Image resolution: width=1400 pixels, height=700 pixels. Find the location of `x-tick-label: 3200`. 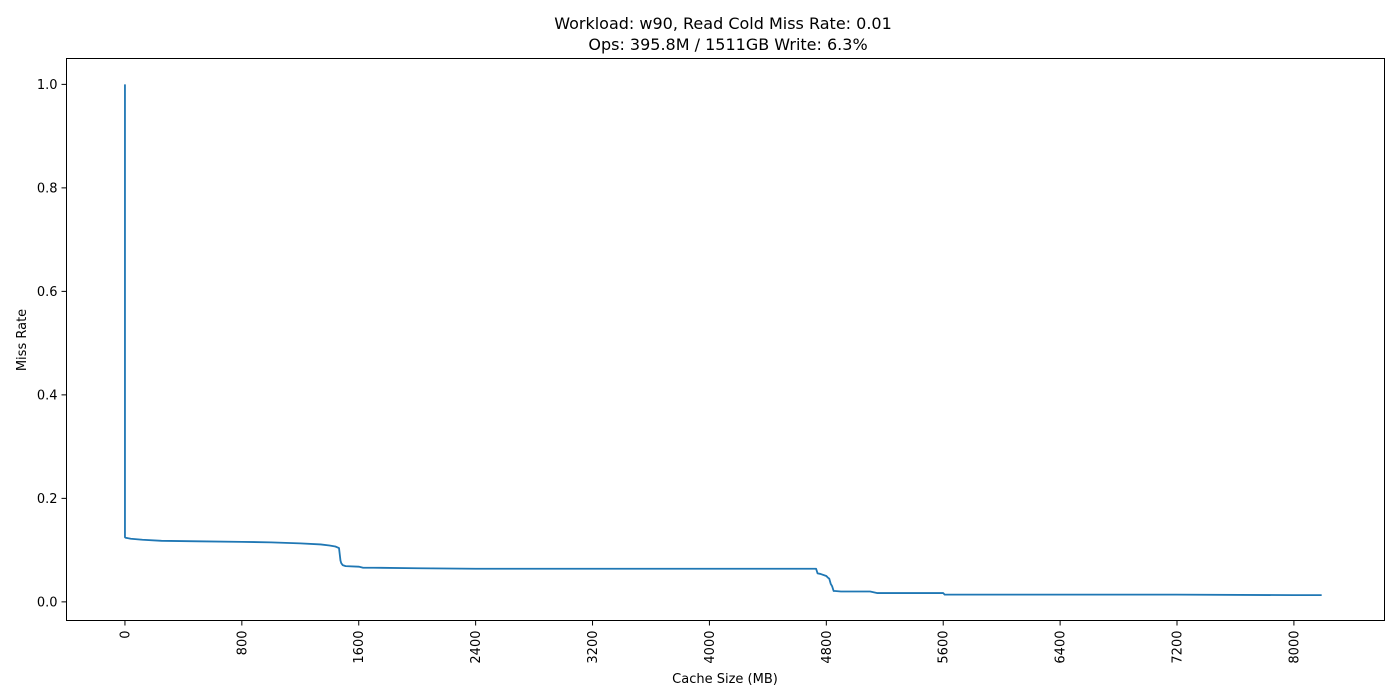

x-tick-label: 3200 is located at coordinates (593, 647).